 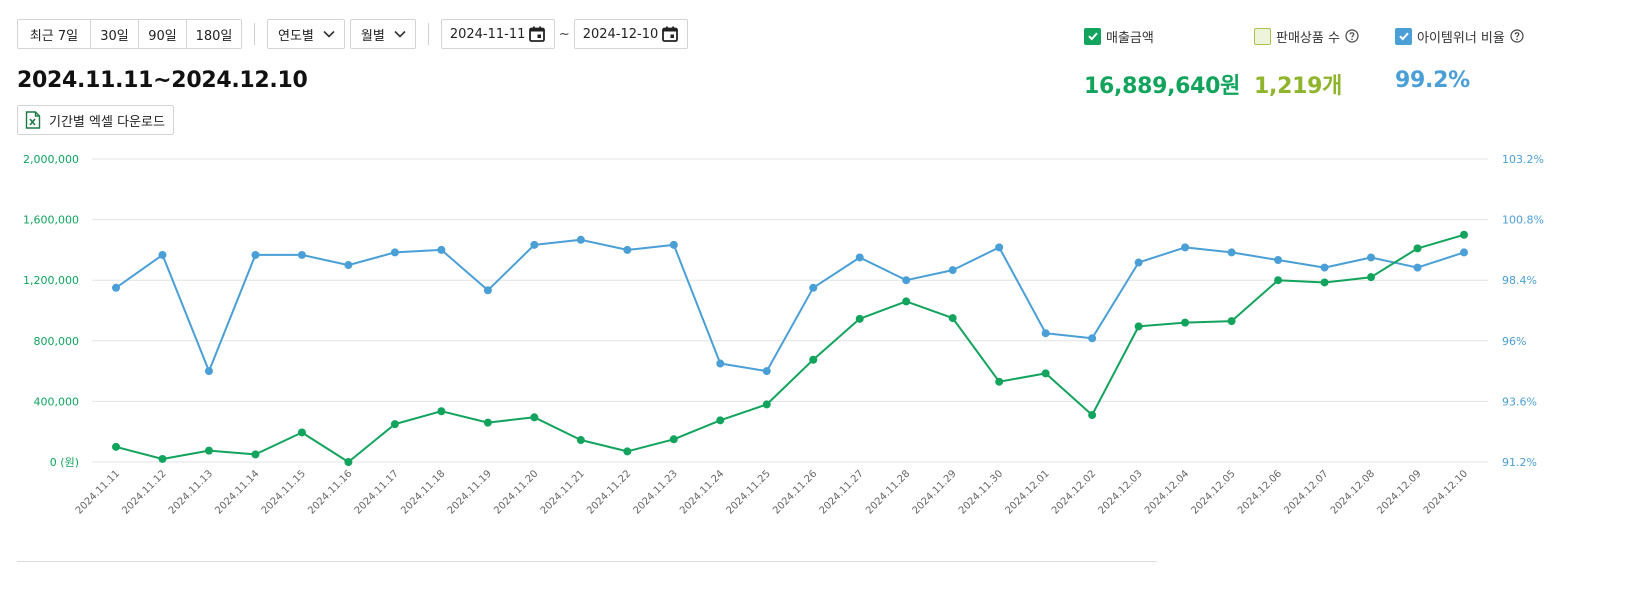 I want to click on right-tick-label: 93.6%, so click(x=1519, y=401).